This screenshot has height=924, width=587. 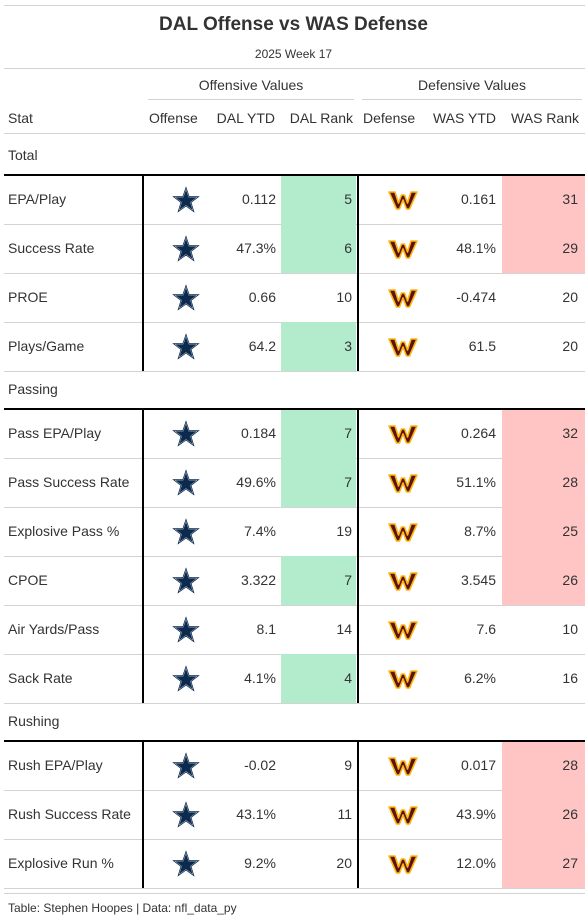 I want to click on dal-rank-value: 4, so click(x=348, y=678).